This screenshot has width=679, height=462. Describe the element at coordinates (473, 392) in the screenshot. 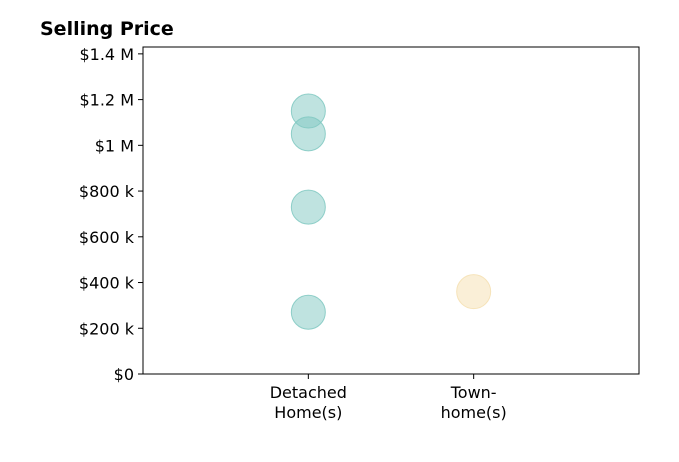

I see `x-tick-label: Town-` at that location.